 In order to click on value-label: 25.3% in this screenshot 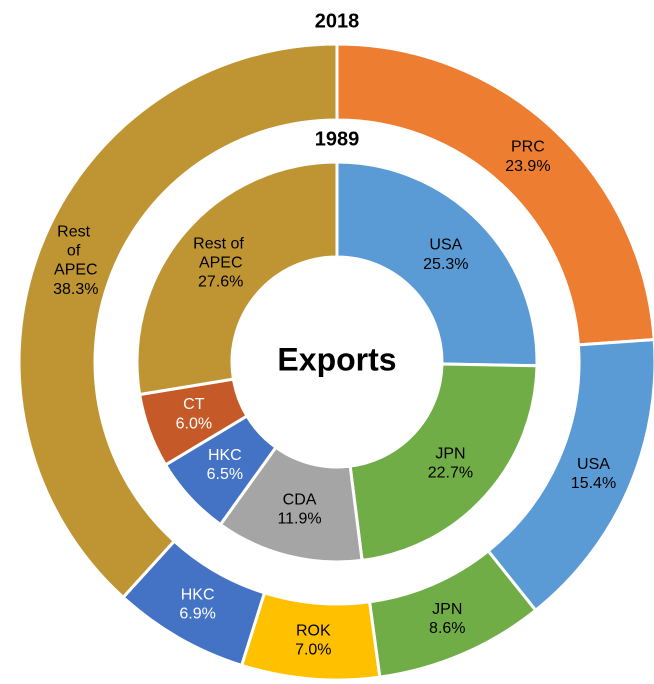, I will do `click(445, 264)`.